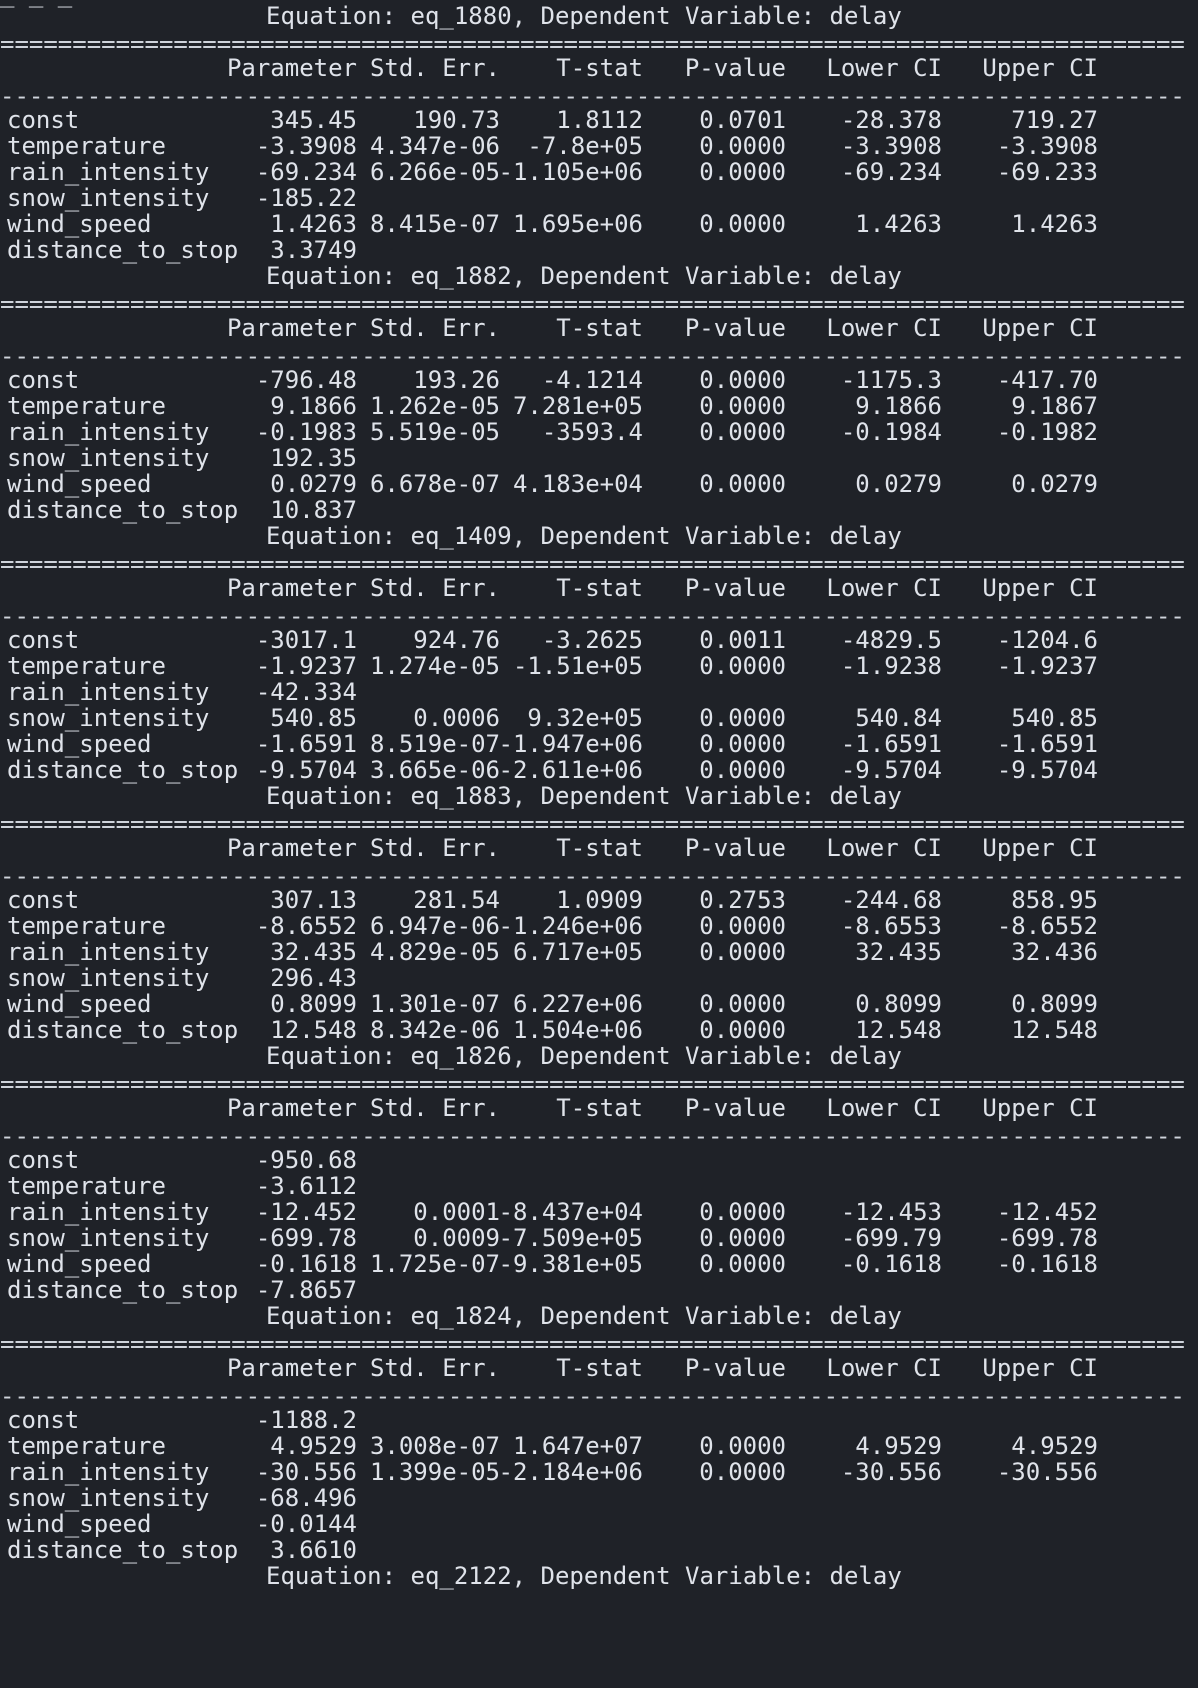  What do you see at coordinates (898, 1004) in the screenshot?
I see `lower-ci-value: 0.8099` at bounding box center [898, 1004].